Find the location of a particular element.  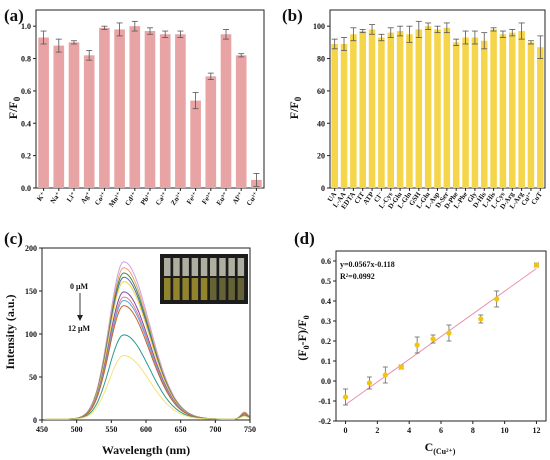

panel-d-ytick-label: 0.5 is located at coordinates (326, 281).